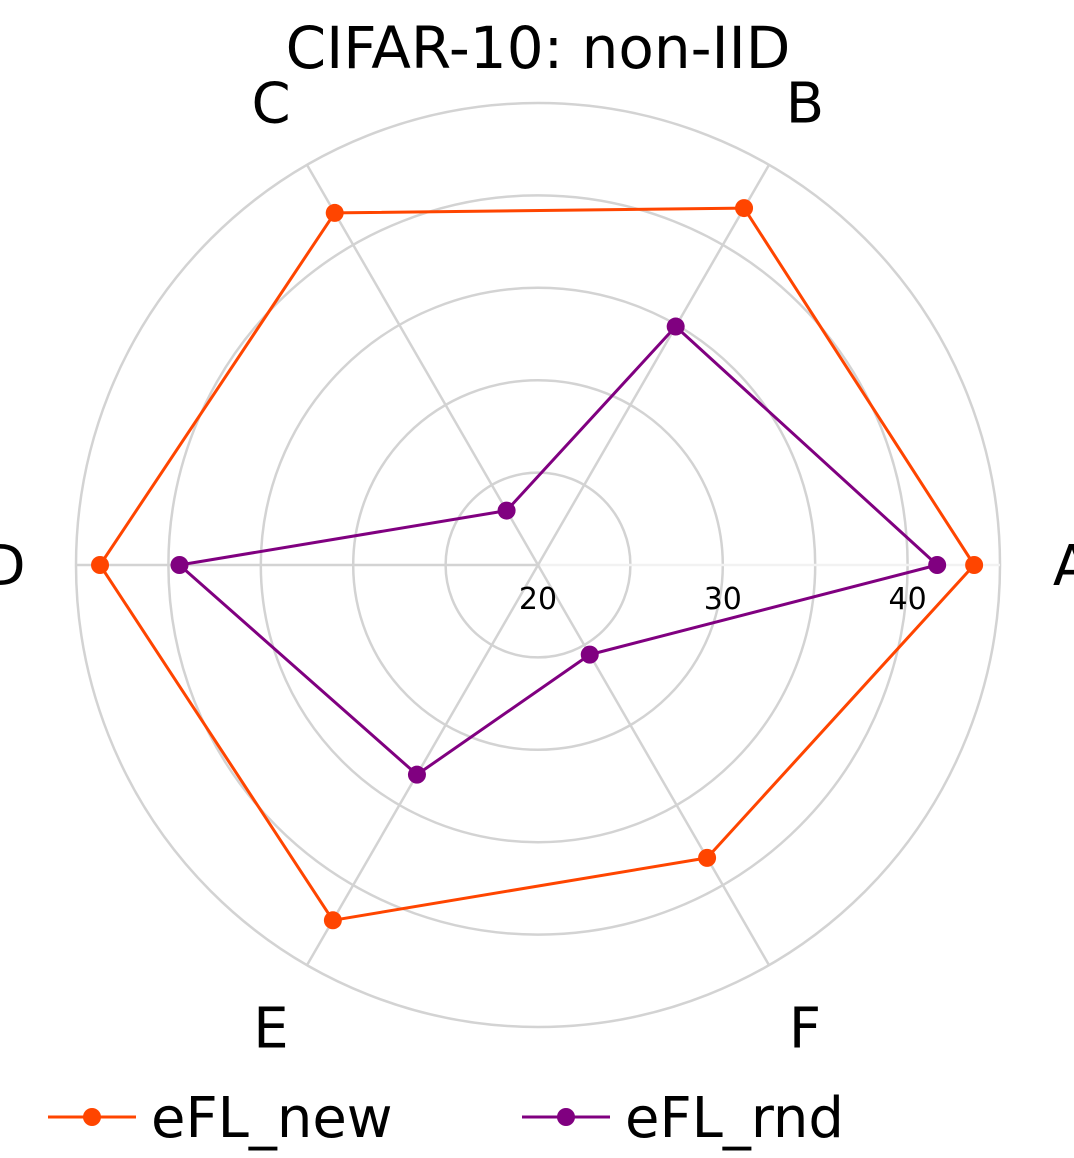 The image size is (1074, 1158). What do you see at coordinates (13, 566) in the screenshot?
I see `axis-label-D: D` at bounding box center [13, 566].